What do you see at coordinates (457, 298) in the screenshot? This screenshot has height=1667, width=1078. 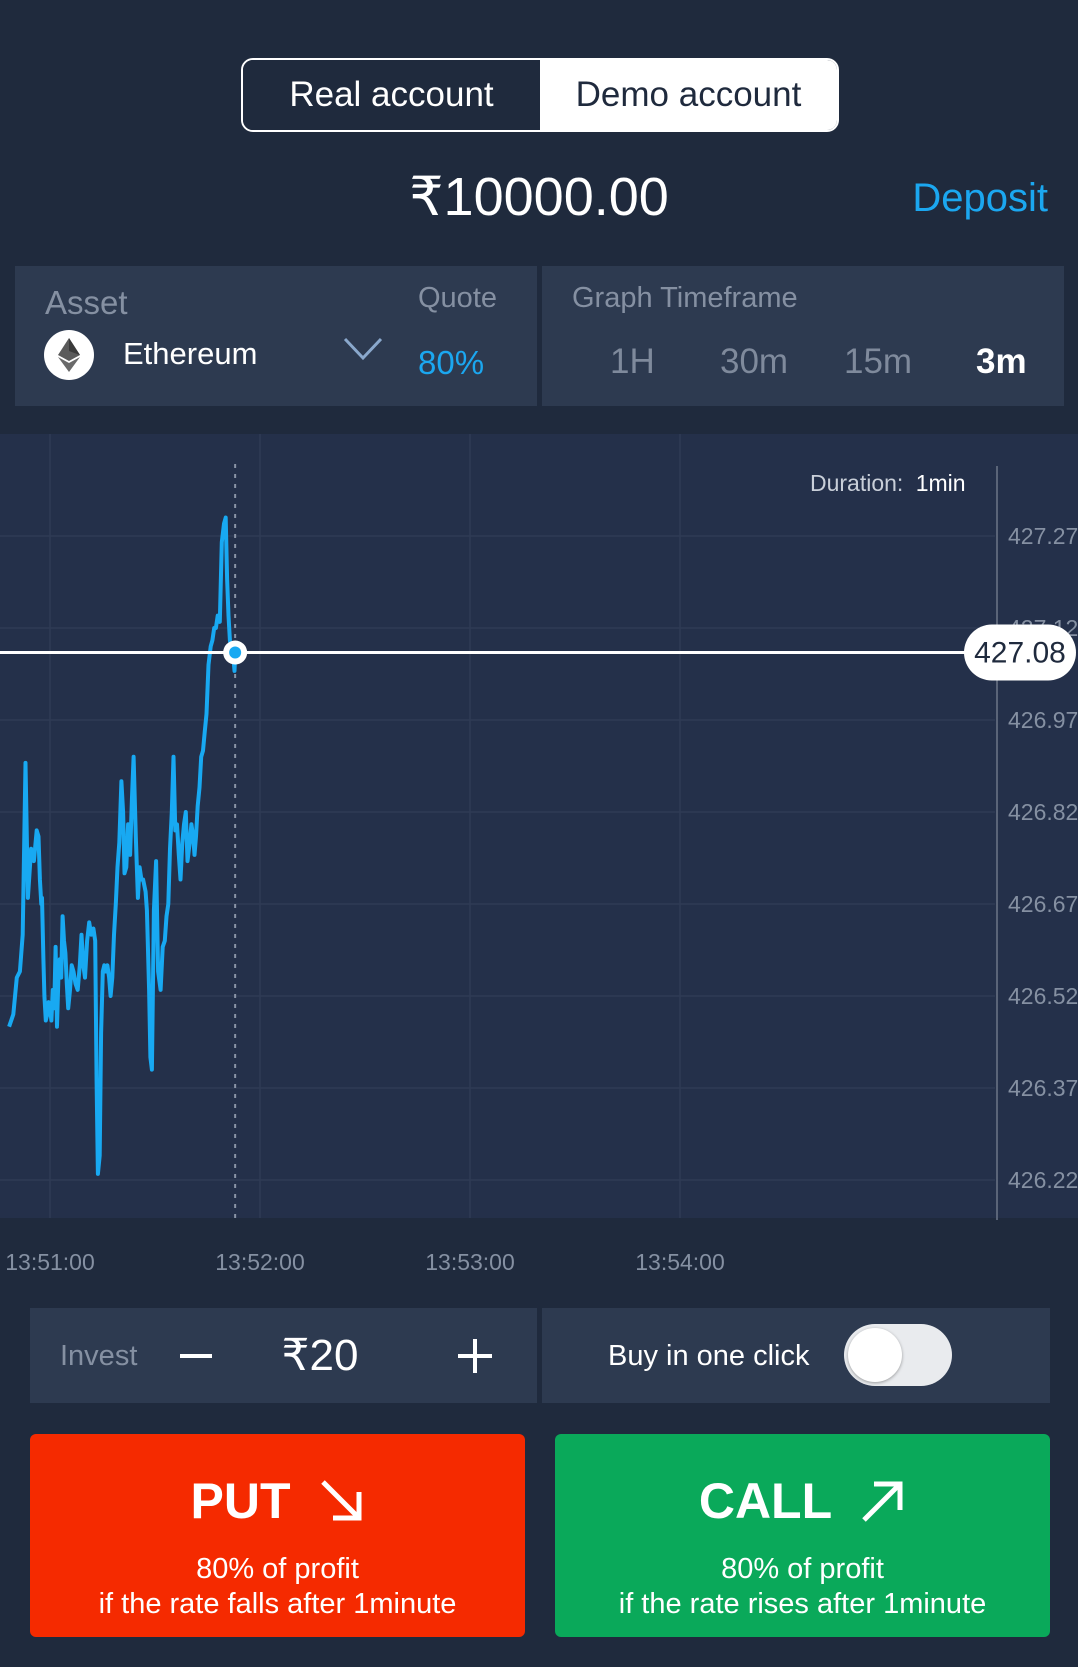 I see `quote-label: Quote` at bounding box center [457, 298].